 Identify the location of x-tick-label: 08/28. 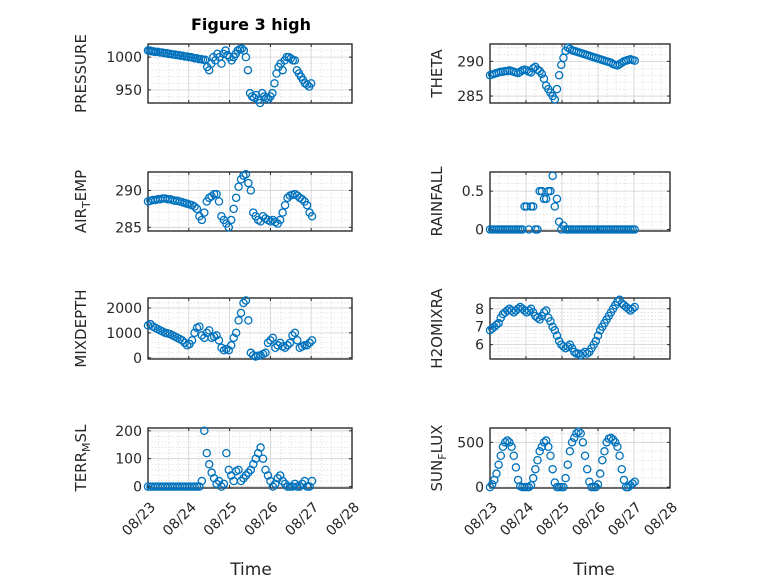
(661, 519).